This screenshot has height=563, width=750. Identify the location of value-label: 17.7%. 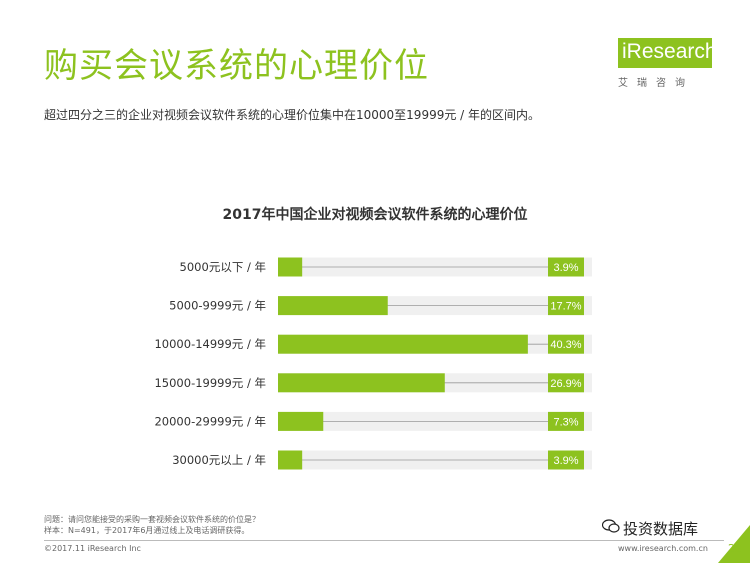
(565, 307).